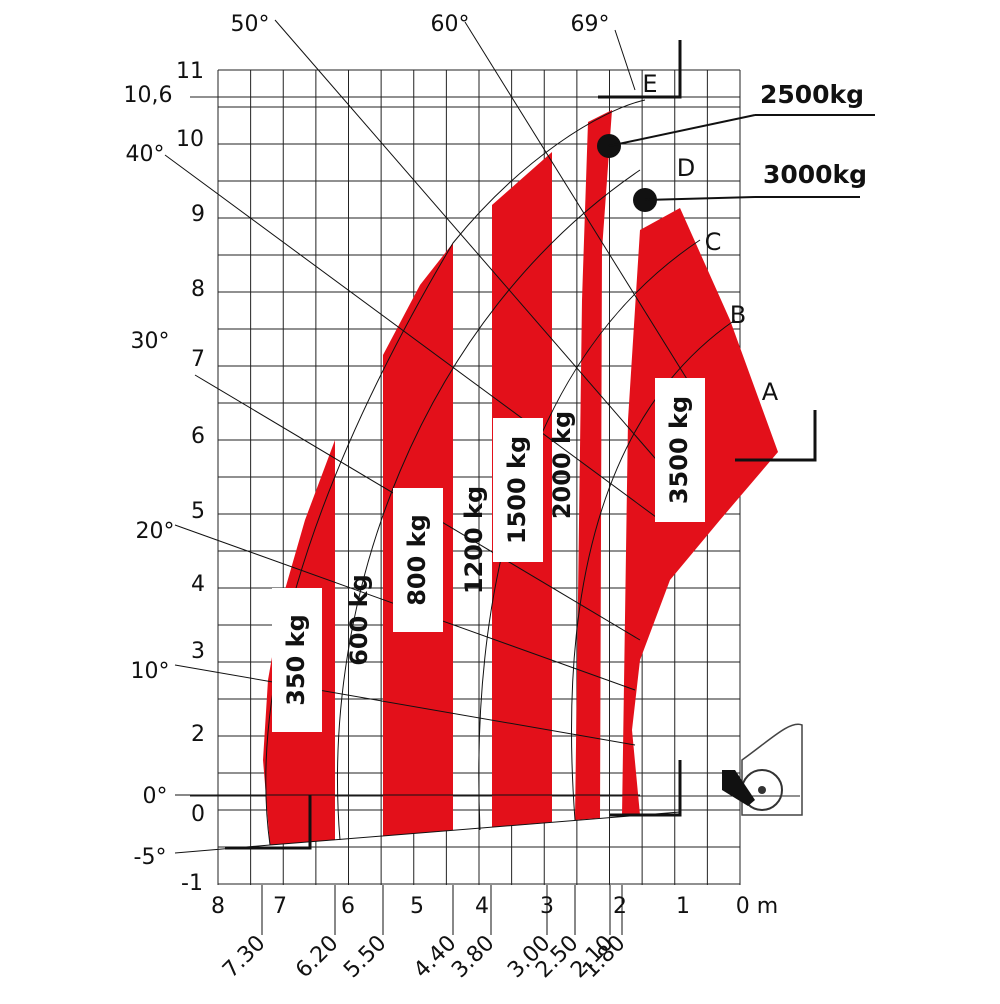 The width and height of the screenshot is (1000, 1004). Describe the element at coordinates (155, 796) in the screenshot. I see `angle-label: 0°` at that location.